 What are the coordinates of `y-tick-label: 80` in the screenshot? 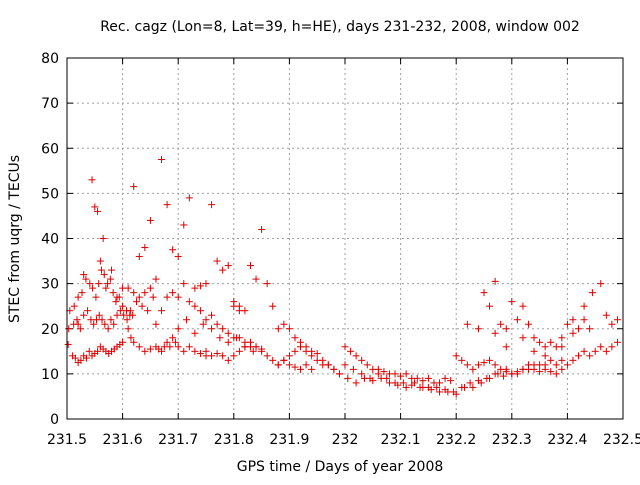 It's located at (50, 59).